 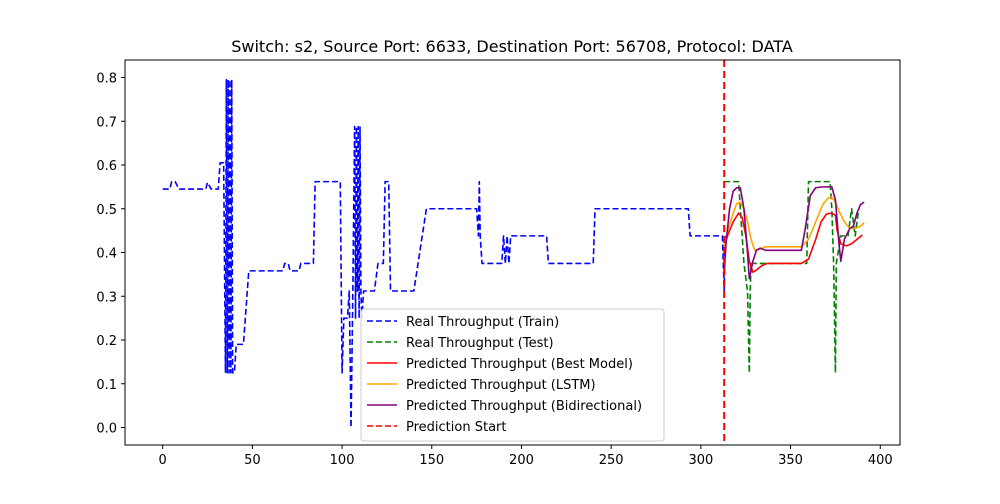 What do you see at coordinates (456, 427) in the screenshot?
I see `legend-label: Prediction Start` at bounding box center [456, 427].